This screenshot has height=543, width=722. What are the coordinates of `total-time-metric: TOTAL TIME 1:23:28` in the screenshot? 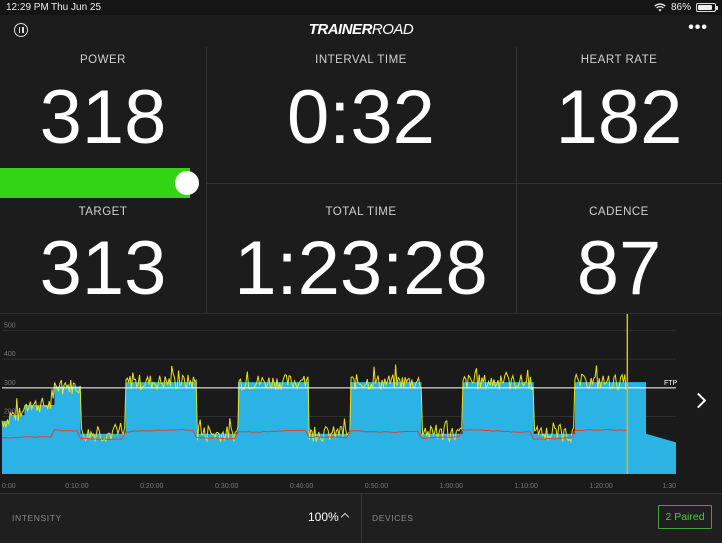 It's located at (361, 248).